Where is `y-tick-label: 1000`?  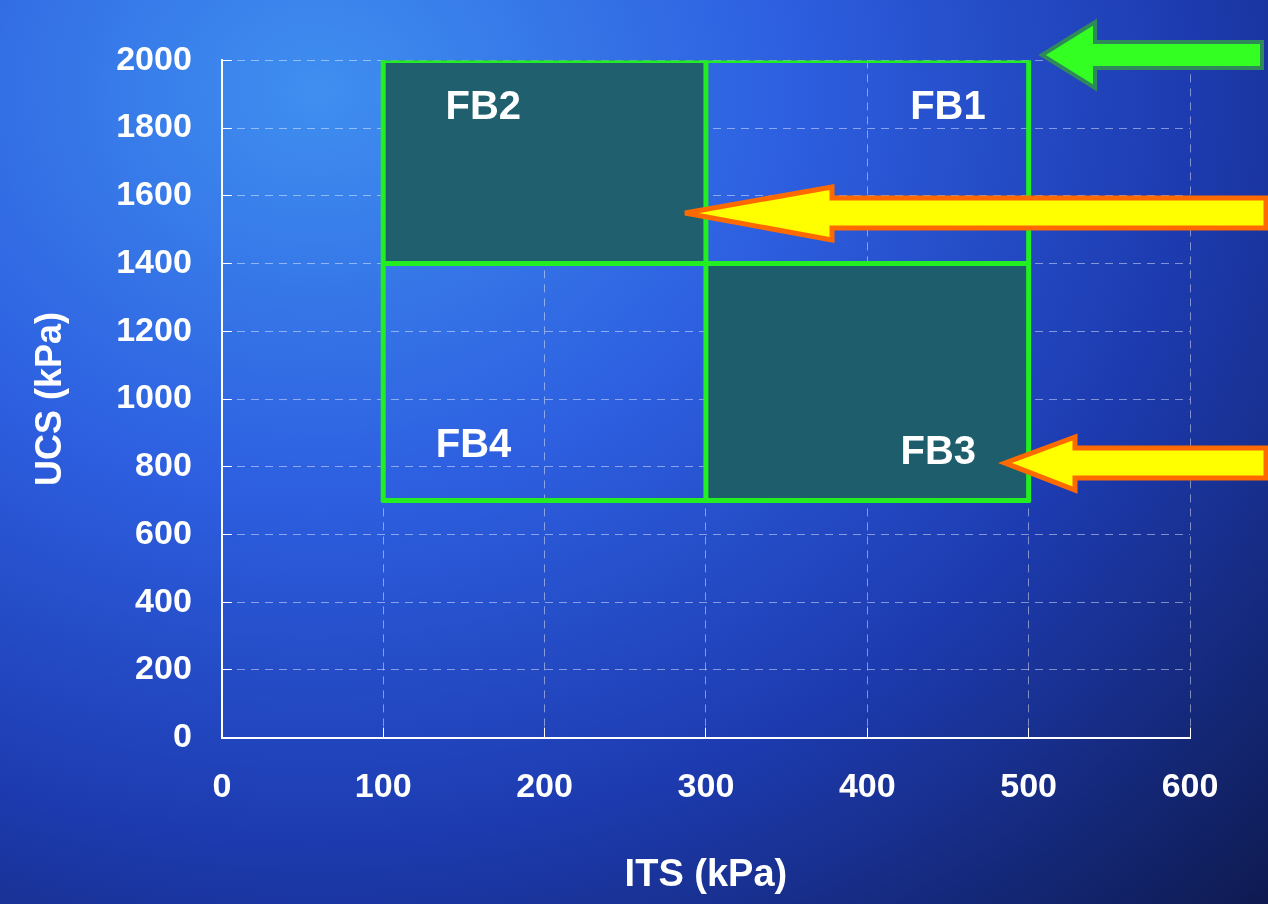 y-tick-label: 1000 is located at coordinates (154, 396).